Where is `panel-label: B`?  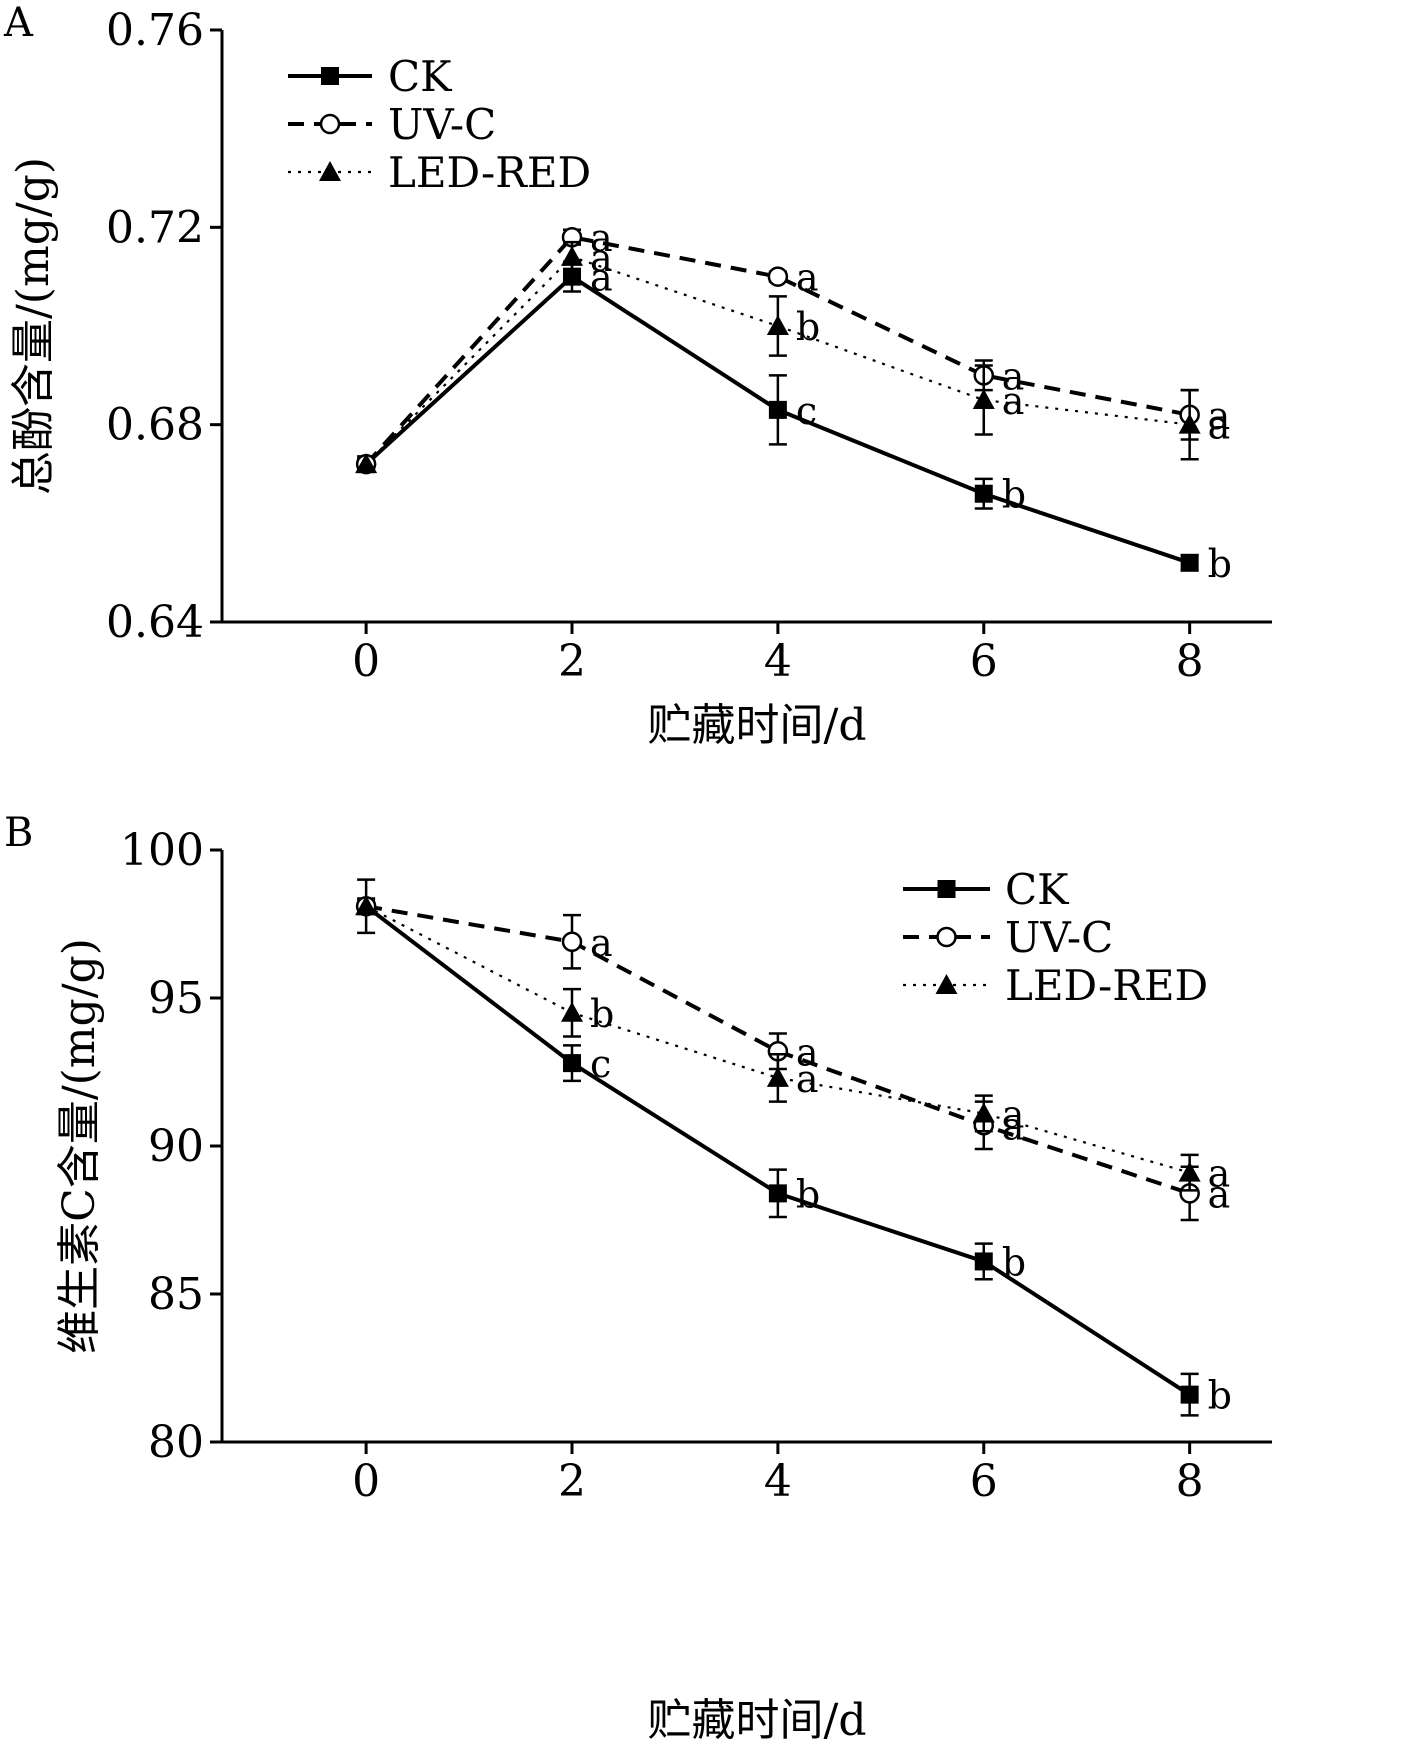
panel-label: B is located at coordinates (18, 833).